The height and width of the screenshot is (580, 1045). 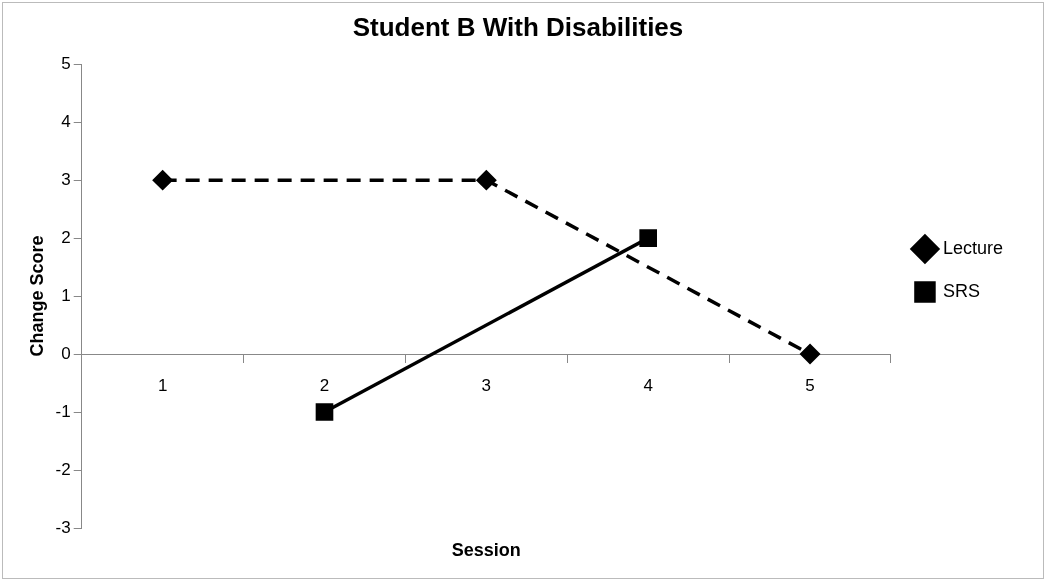 What do you see at coordinates (66, 121) in the screenshot?
I see `y-tick-label: 4` at bounding box center [66, 121].